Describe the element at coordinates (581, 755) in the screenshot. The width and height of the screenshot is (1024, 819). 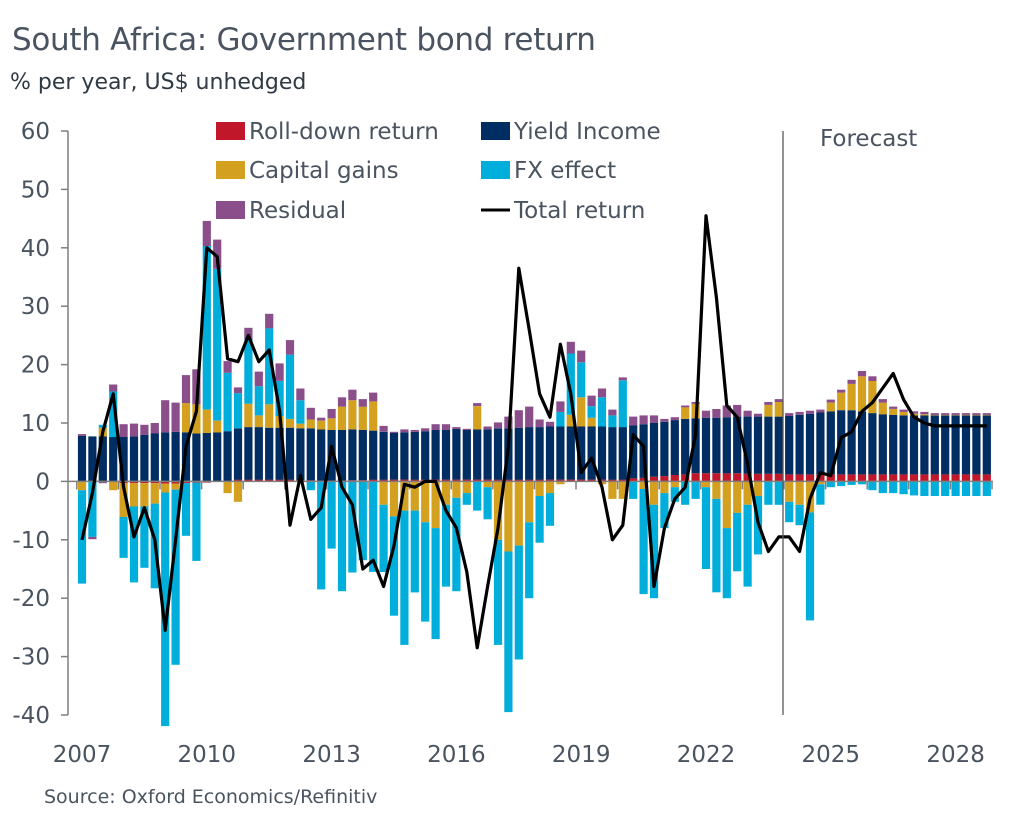
I see `x-tick-label: 2019` at that location.